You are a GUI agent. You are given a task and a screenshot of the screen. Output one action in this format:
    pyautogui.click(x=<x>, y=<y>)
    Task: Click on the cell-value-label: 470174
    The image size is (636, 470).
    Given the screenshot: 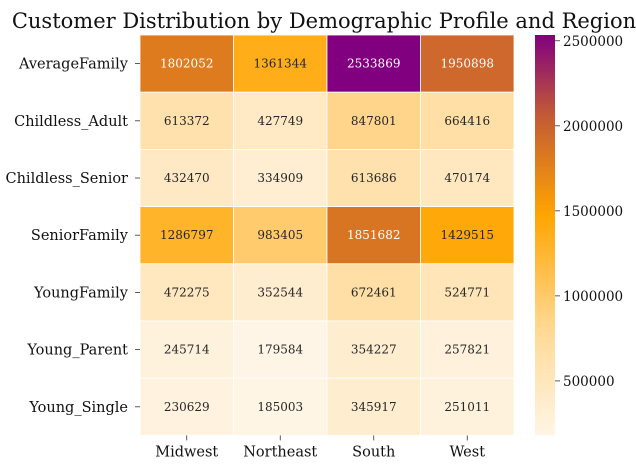 What is the action you would take?
    pyautogui.click(x=467, y=178)
    